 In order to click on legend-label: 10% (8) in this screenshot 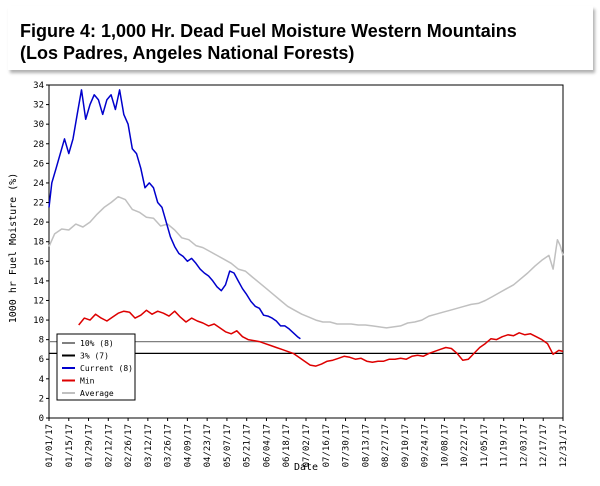, I will do `click(97, 343)`.